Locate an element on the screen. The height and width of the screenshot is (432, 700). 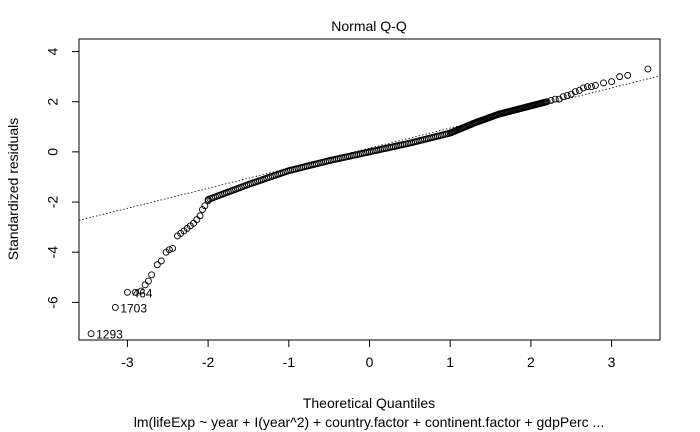
point-label: 464 is located at coordinates (142, 293).